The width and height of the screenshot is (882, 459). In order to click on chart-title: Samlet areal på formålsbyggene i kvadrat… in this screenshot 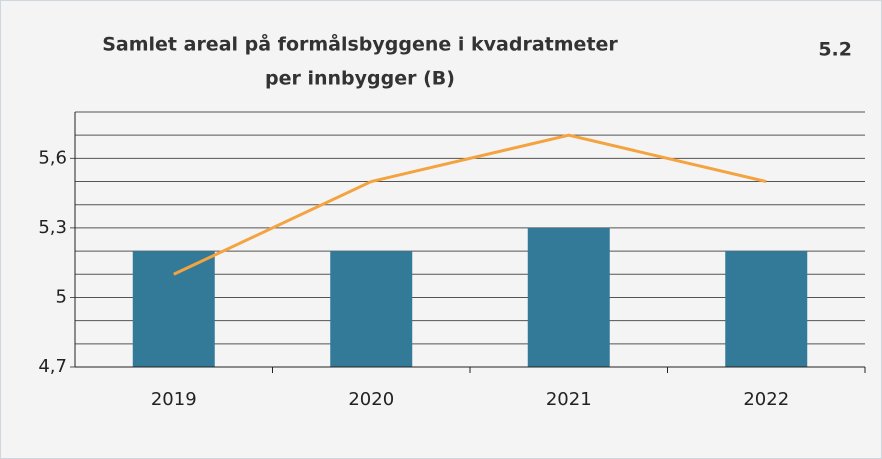, I will do `click(360, 44)`.